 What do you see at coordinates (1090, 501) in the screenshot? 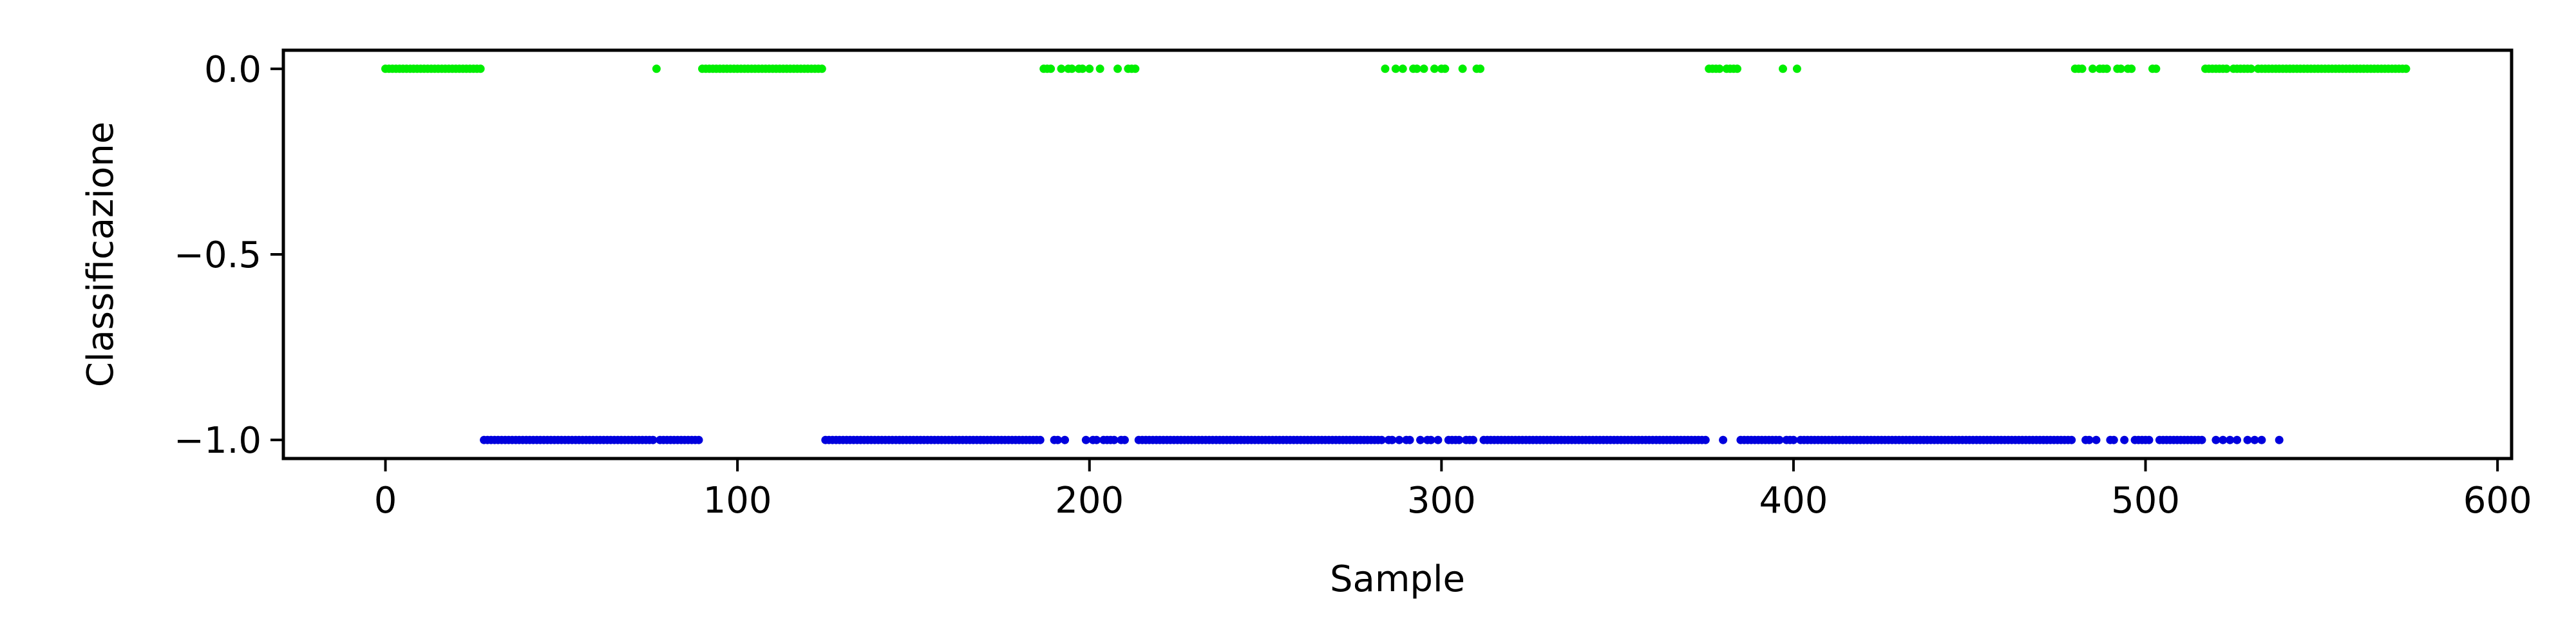
I see `x-tick-label: 200` at bounding box center [1090, 501].